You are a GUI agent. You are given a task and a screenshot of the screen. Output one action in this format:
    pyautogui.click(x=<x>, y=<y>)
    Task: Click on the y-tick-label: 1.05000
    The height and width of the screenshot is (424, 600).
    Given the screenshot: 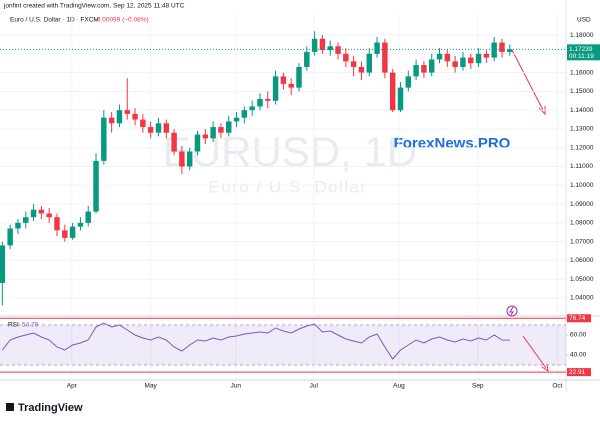 What is the action you would take?
    pyautogui.click(x=582, y=279)
    